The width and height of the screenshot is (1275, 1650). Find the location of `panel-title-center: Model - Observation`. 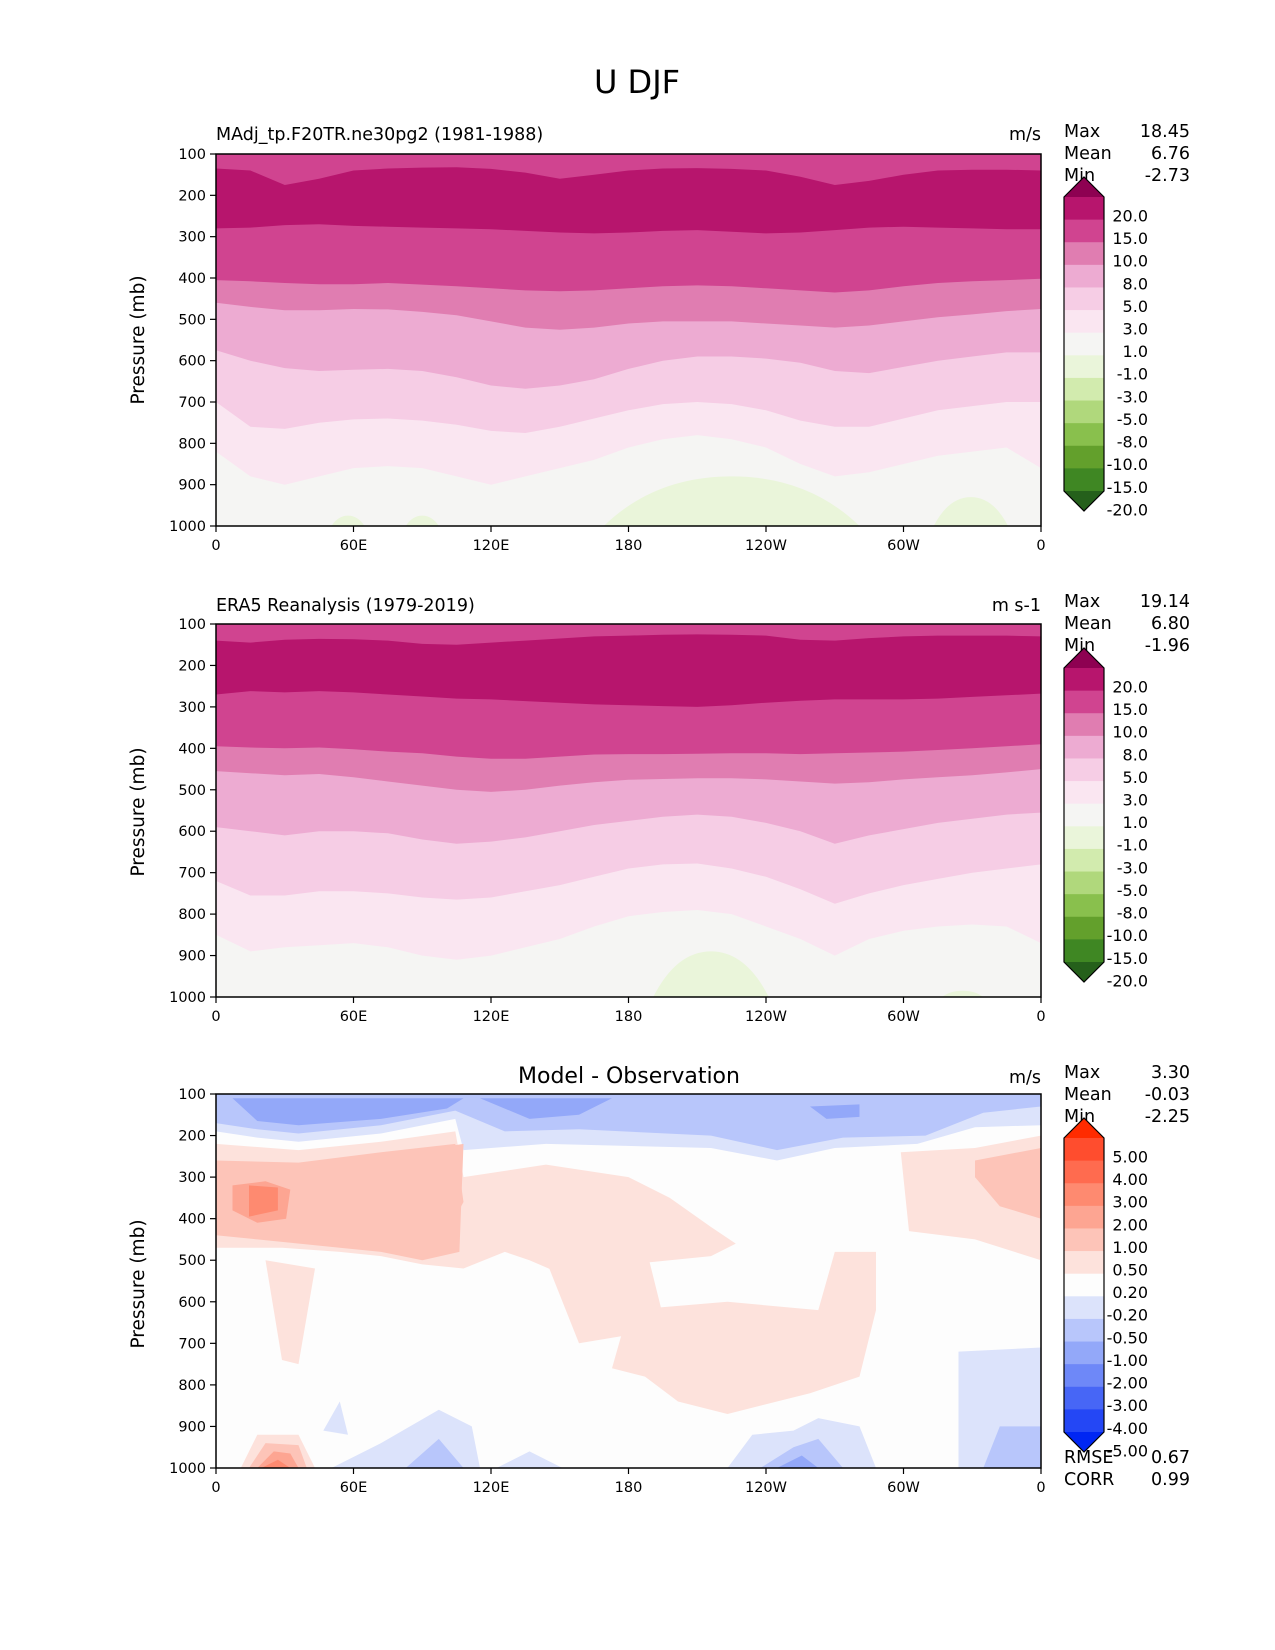

panel-title-center: Model - Observation is located at coordinates (629, 1076).